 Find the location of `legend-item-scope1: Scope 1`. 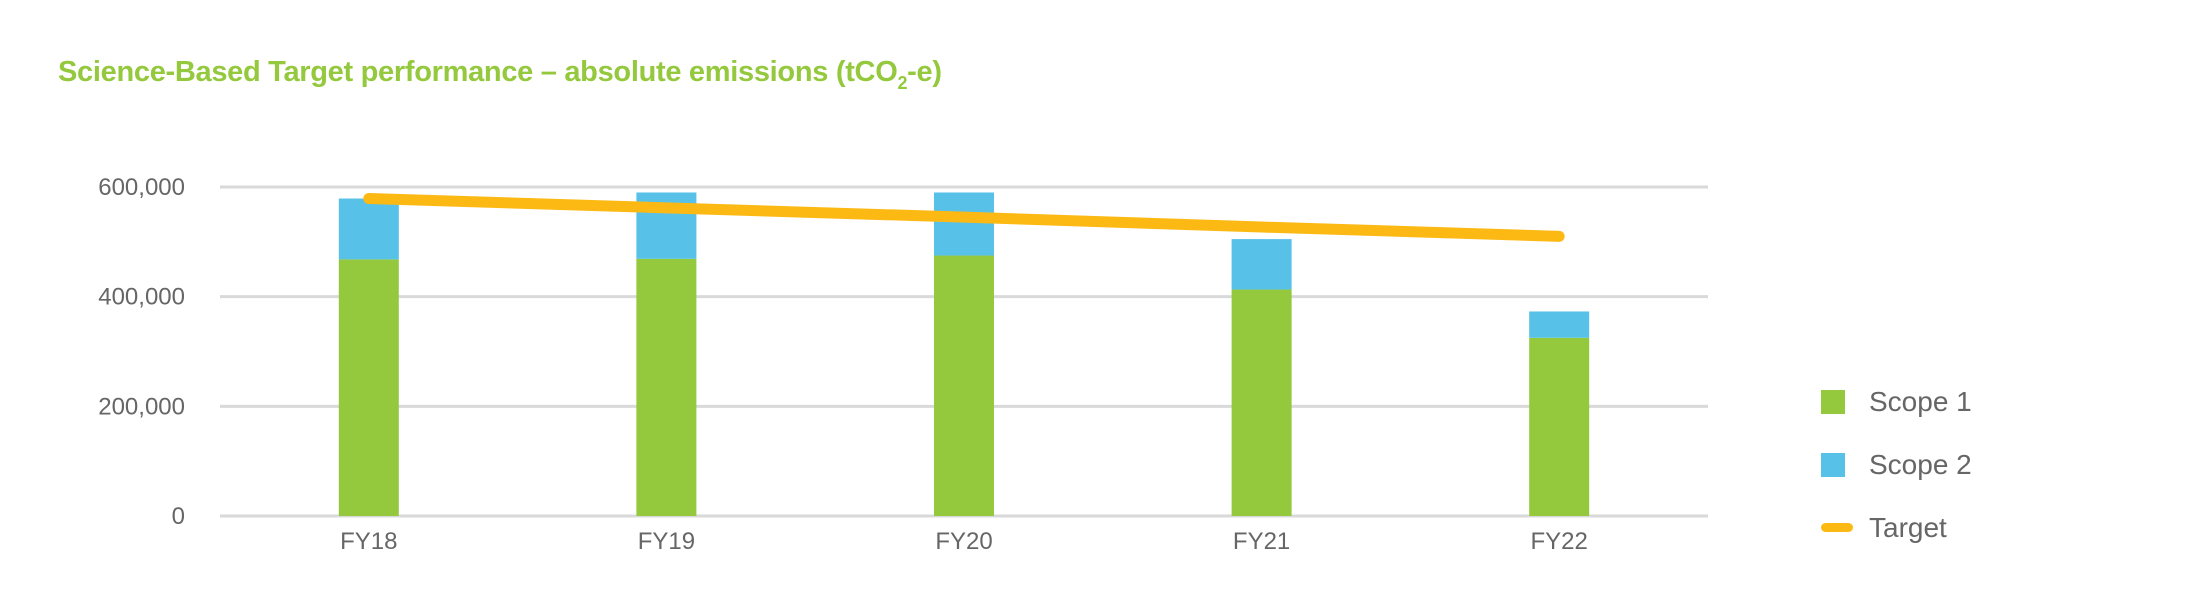

legend-item-scope1: Scope 1 is located at coordinates (1896, 401).